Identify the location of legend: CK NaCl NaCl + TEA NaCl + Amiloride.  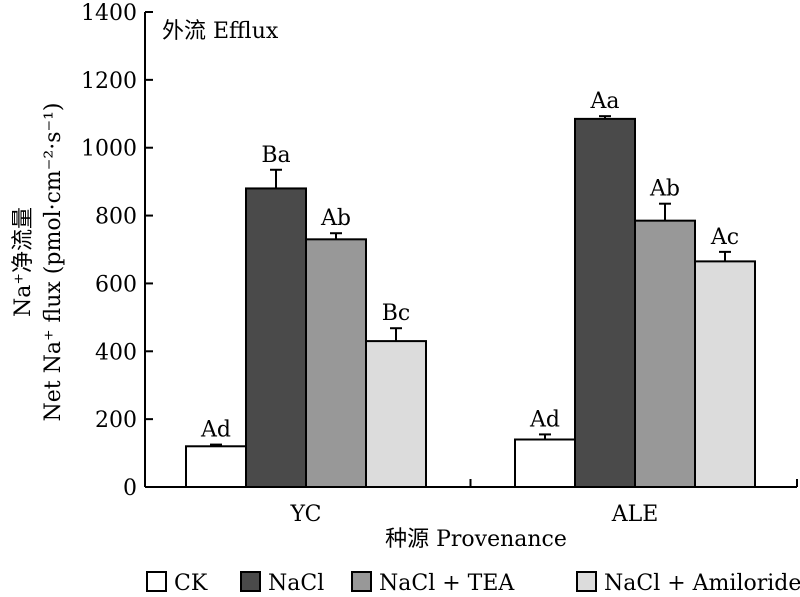
(473, 583).